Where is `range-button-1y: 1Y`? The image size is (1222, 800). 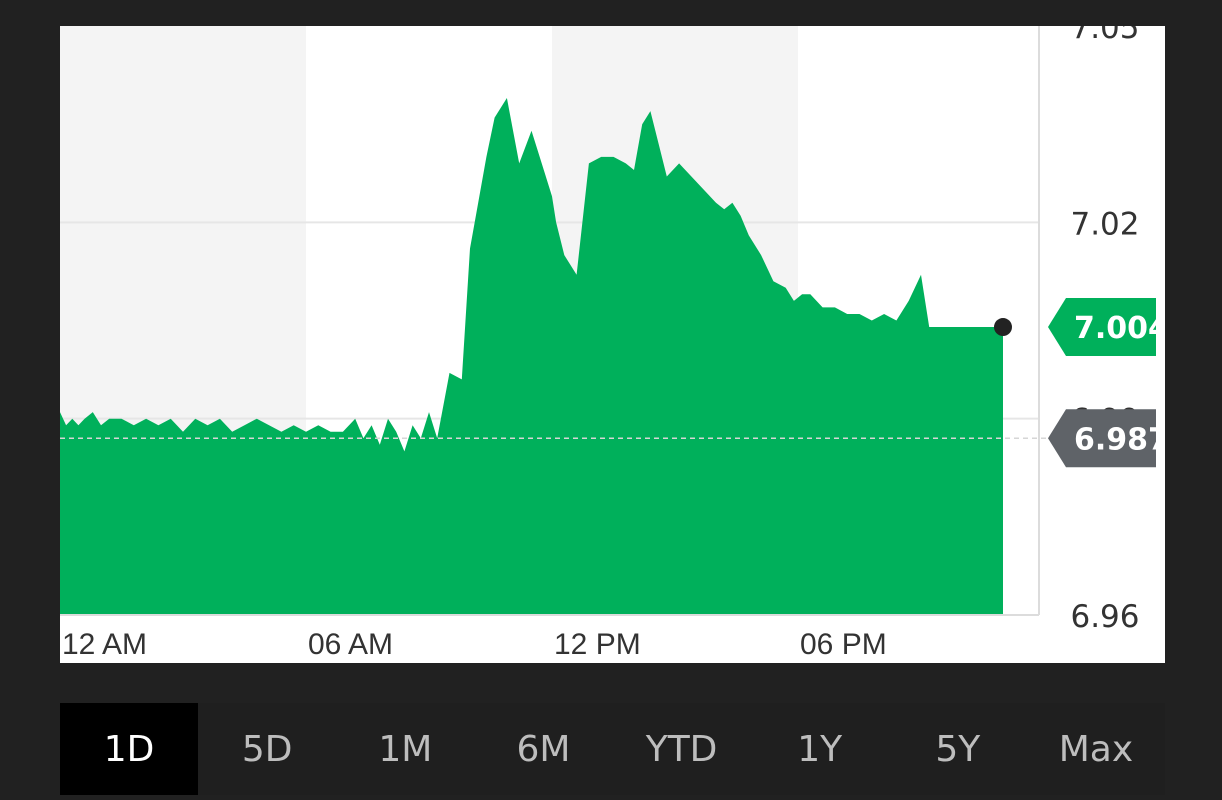
range-button-1y: 1Y is located at coordinates (820, 749).